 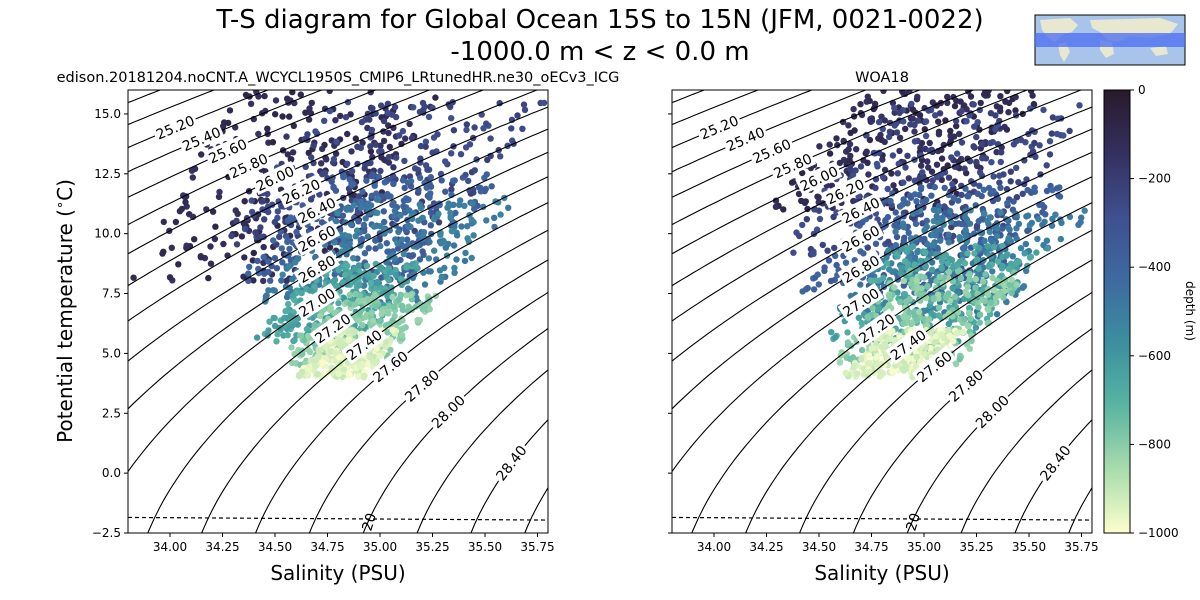 What do you see at coordinates (111, 473) in the screenshot?
I see `y-tick-label: 0.0` at bounding box center [111, 473].